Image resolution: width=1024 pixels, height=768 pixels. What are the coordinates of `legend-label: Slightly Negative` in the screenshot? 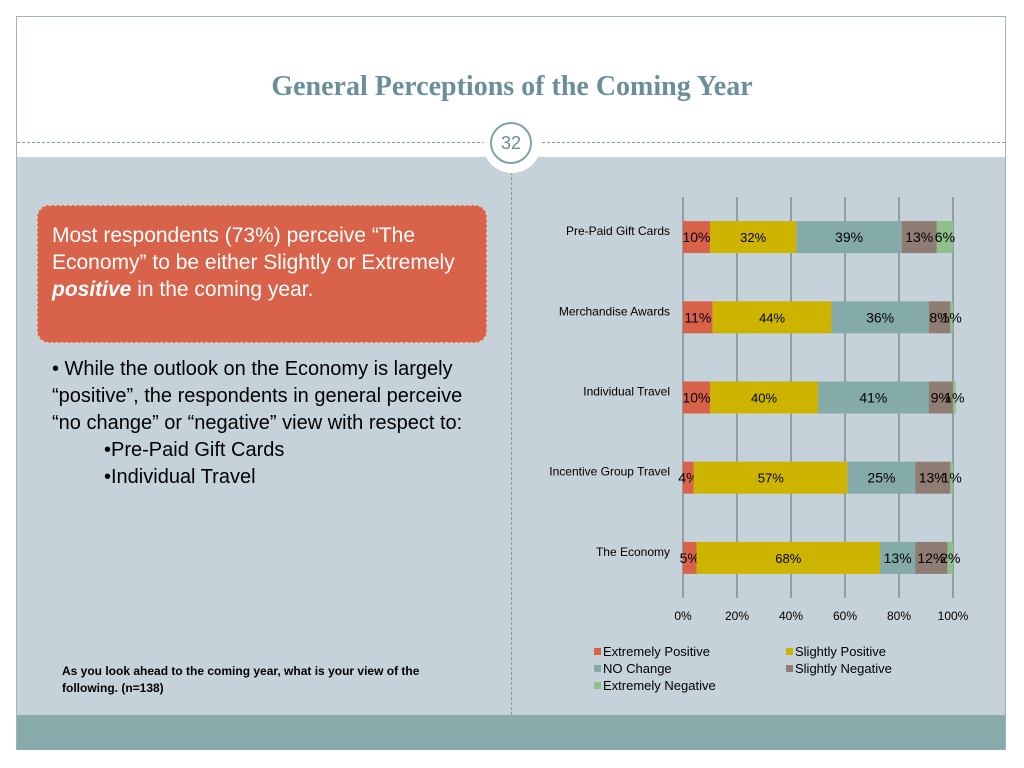 It's located at (843, 668).